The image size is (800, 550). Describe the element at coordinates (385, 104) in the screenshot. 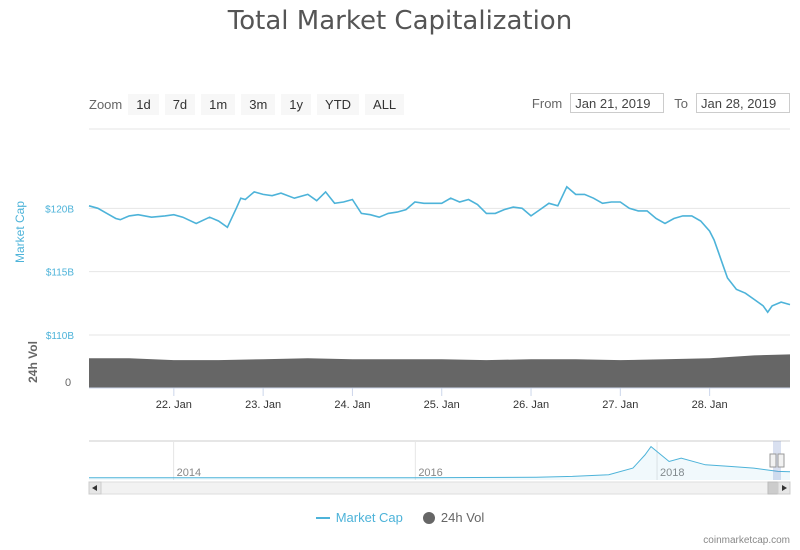

I see `zoom-all-button: ALL` at that location.